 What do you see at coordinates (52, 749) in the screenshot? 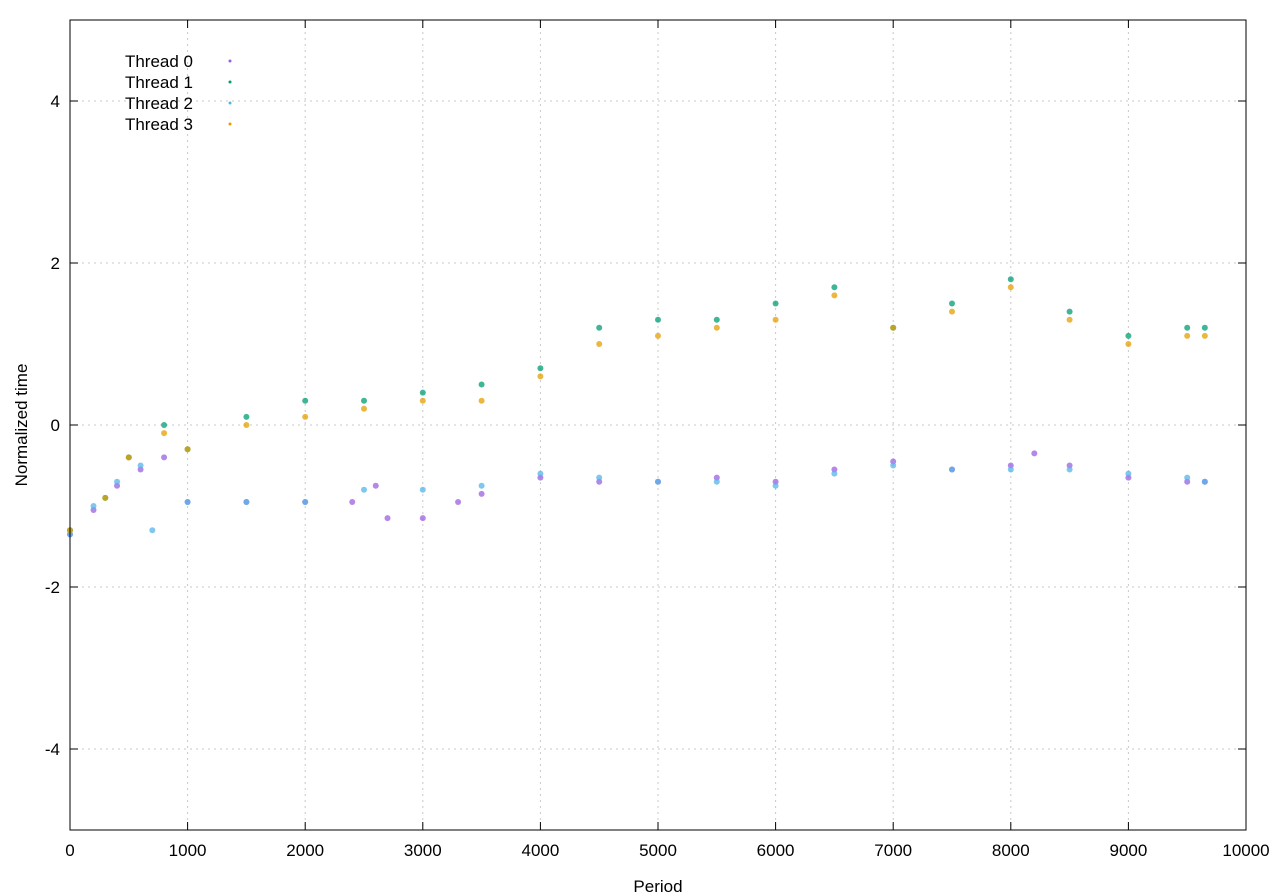
I see `y-tick-label: -4` at bounding box center [52, 749].